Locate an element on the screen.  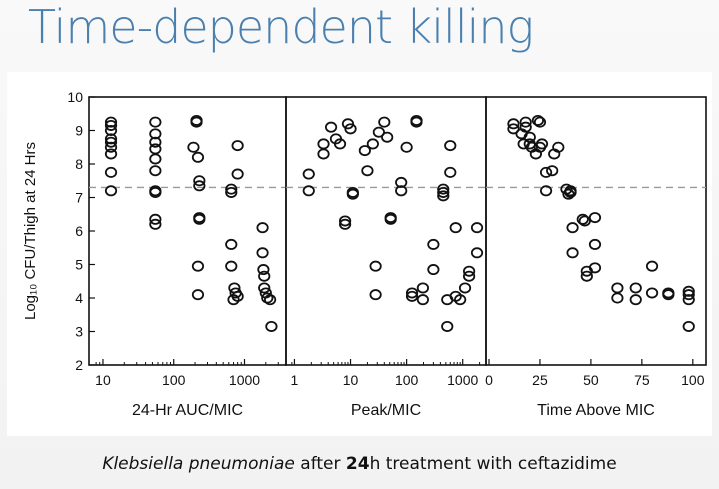
x-tick-label: 25 is located at coordinates (540, 380).